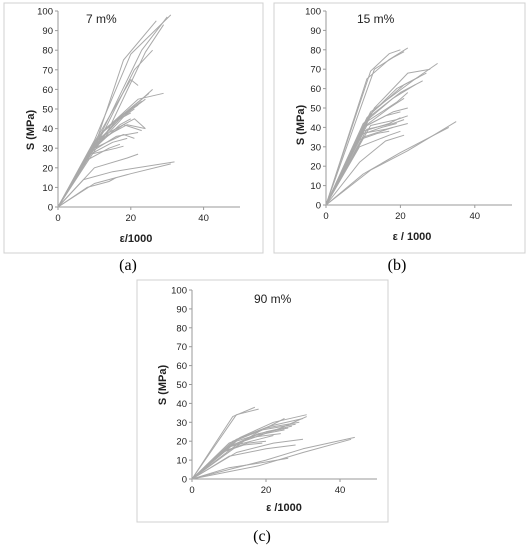 The height and width of the screenshot is (550, 527). I want to click on x-axis-title: ε /1000, so click(284, 508).